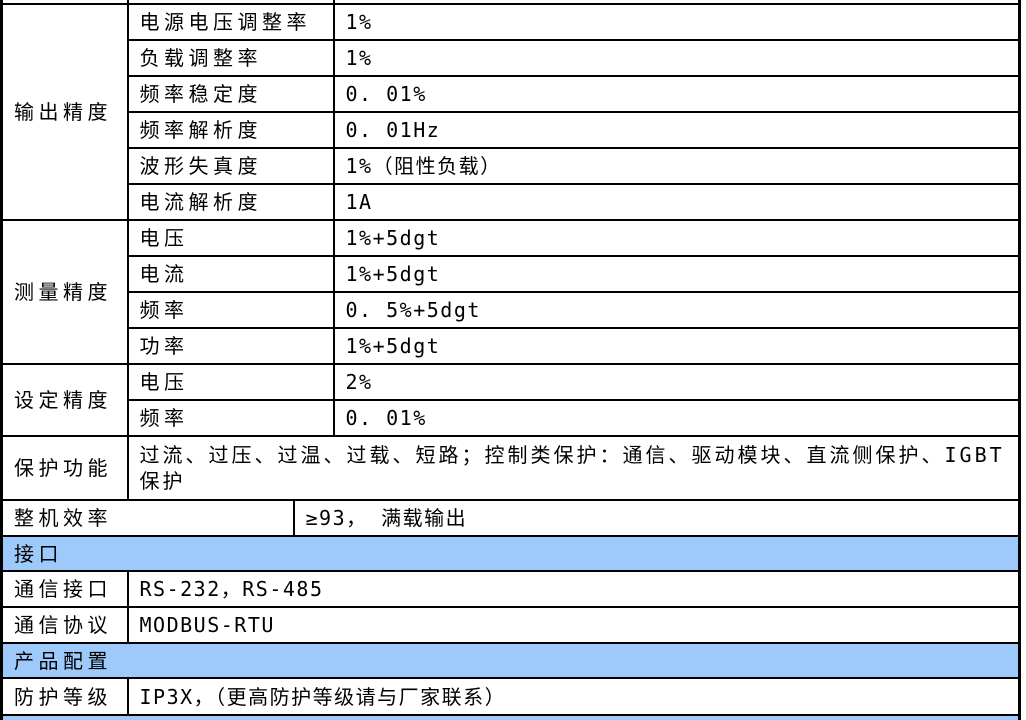  Describe the element at coordinates (64, 625) in the screenshot. I see `row-label-comm-protocol: 通信协议` at that location.